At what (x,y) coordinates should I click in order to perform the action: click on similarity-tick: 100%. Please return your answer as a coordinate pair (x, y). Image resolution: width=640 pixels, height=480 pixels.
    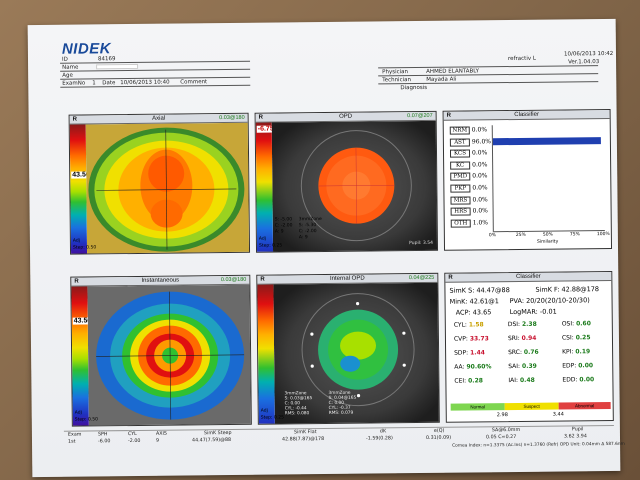
    Looking at the image, I should click on (603, 235).